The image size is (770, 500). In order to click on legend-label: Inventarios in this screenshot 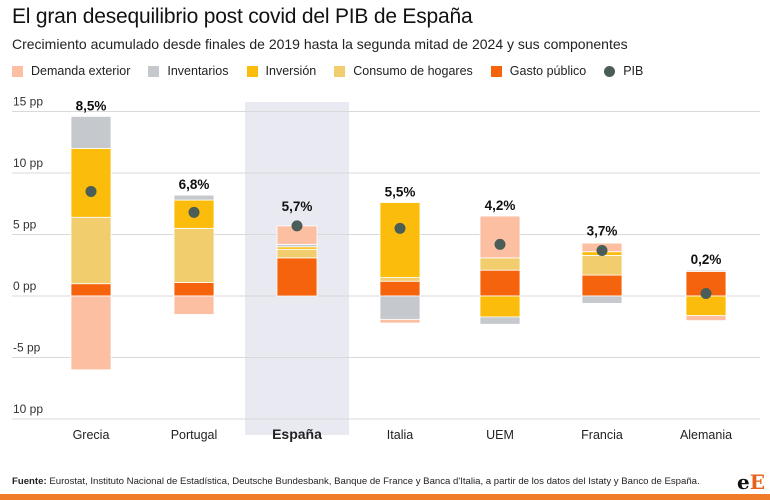, I will do `click(198, 71)`.